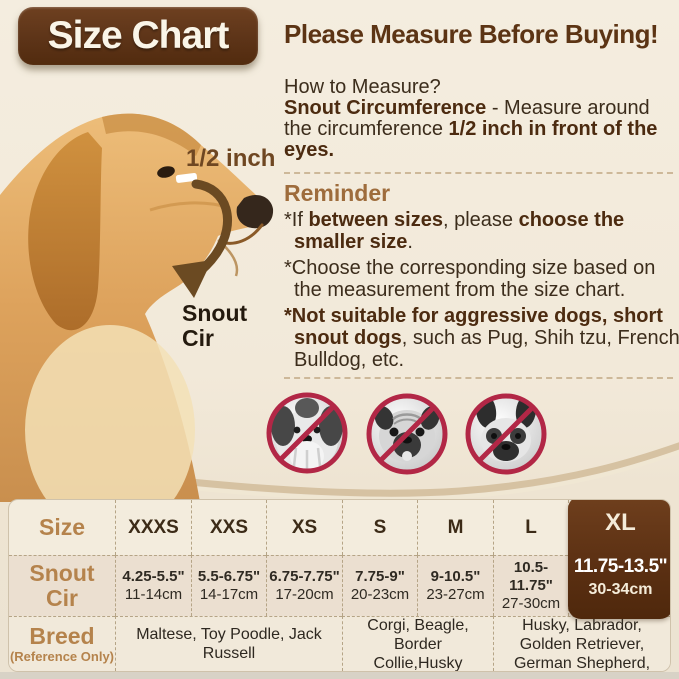 This screenshot has width=679, height=679. Describe the element at coordinates (478, 378) in the screenshot. I see `dashed-divider-bottom` at that location.